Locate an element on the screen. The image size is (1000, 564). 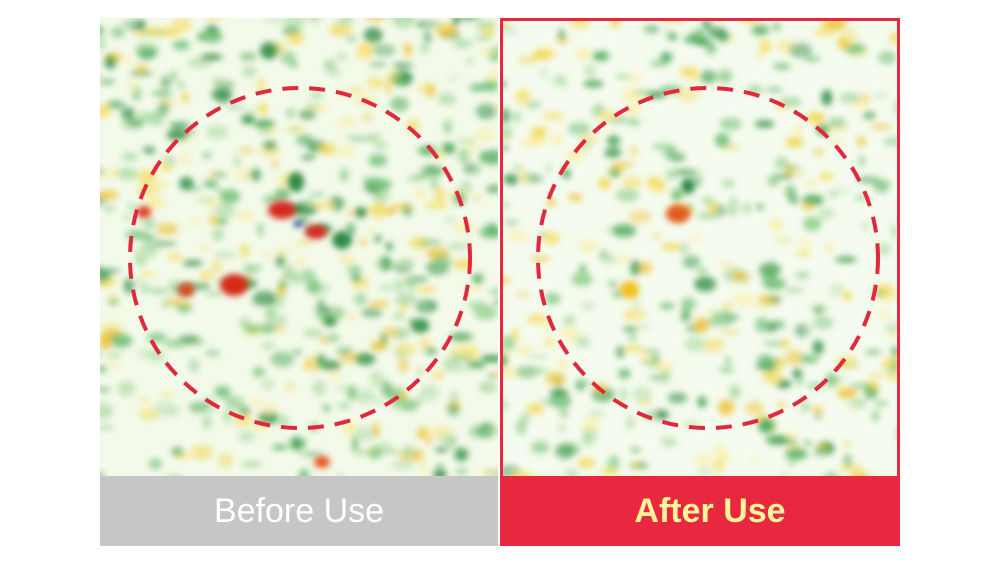
hotspot is located at coordinates (322, 462).